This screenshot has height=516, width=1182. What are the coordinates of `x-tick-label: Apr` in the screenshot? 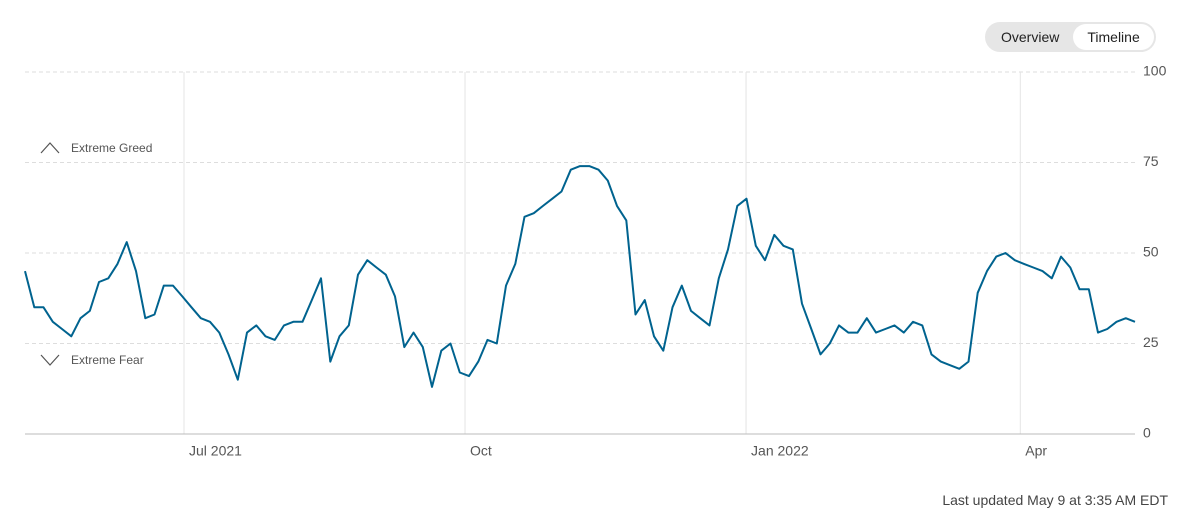 It's located at (1036, 451).